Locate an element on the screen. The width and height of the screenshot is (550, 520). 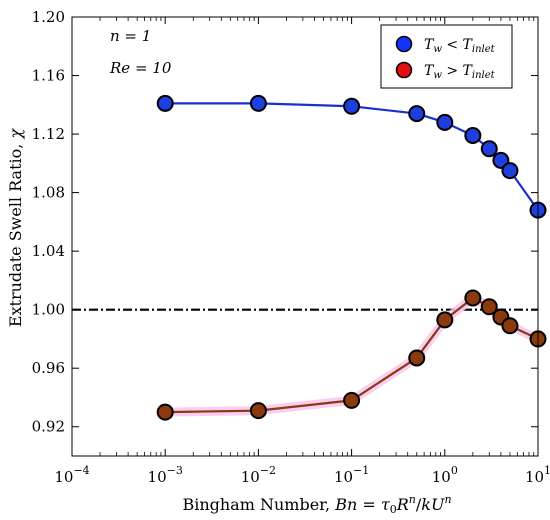
legend: Tw < Tinlet Tw > Tinlet is located at coordinates (446, 56).